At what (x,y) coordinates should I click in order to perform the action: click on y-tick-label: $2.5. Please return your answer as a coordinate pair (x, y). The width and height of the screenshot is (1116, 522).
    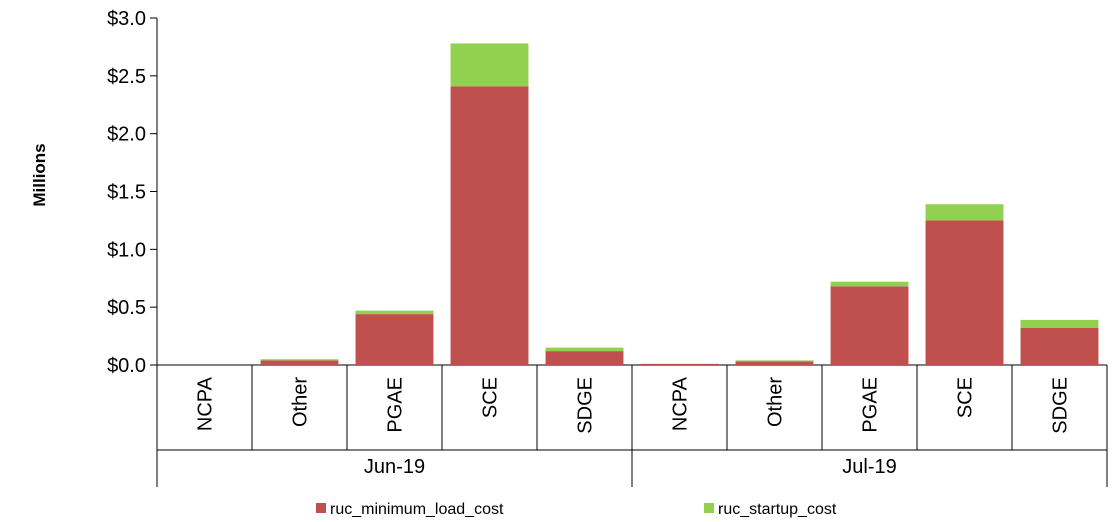
    Looking at the image, I should click on (126, 77).